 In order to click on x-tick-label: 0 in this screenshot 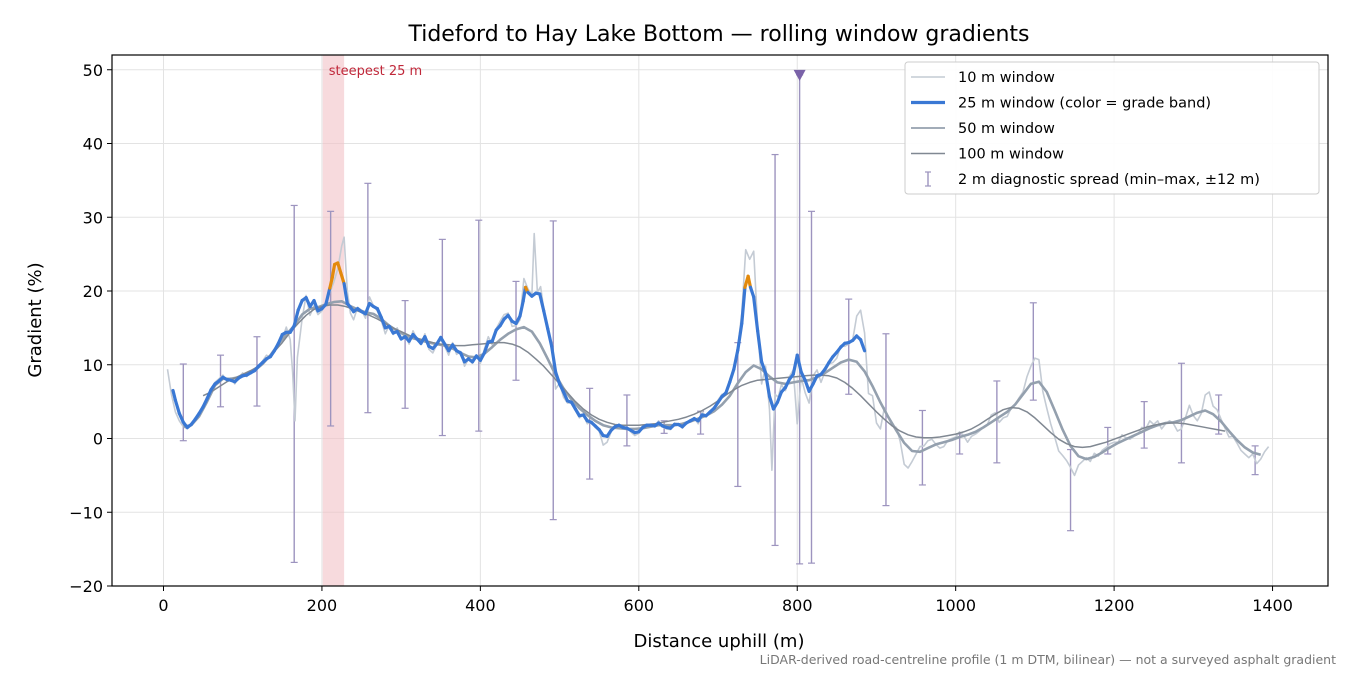, I will do `click(163, 605)`.